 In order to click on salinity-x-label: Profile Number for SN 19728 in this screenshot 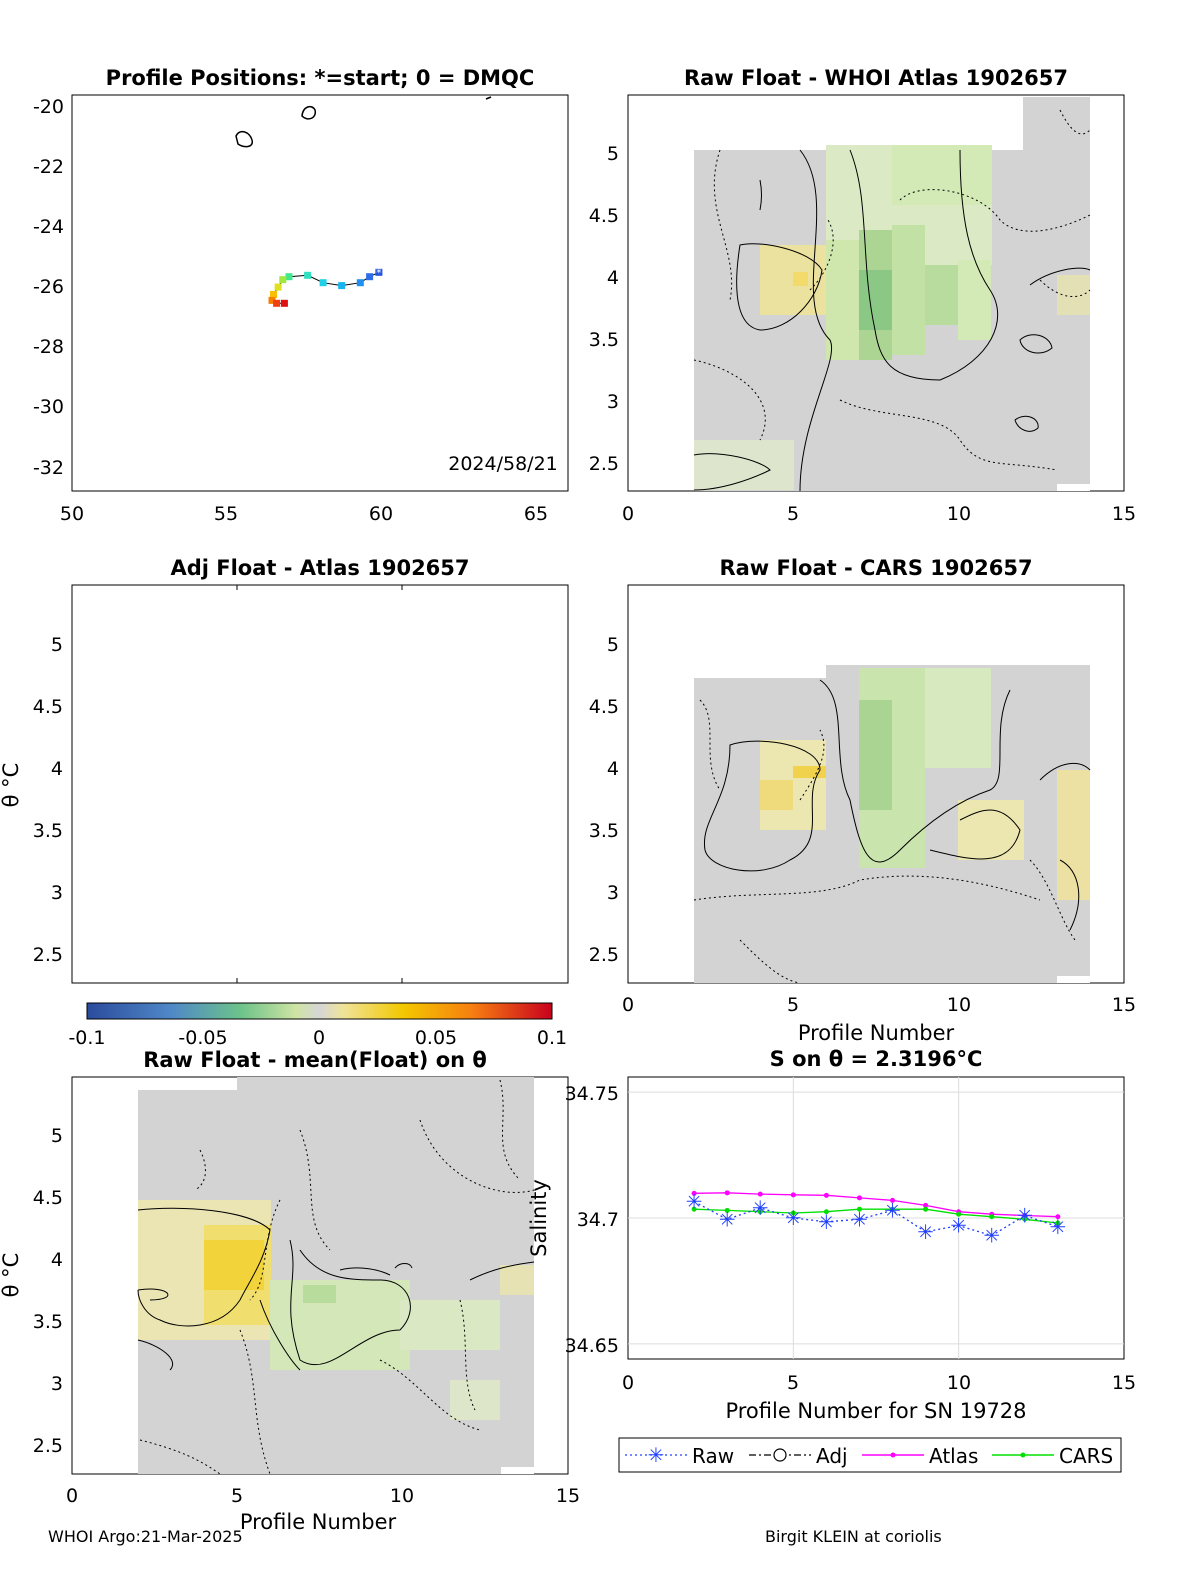, I will do `click(875, 1411)`.